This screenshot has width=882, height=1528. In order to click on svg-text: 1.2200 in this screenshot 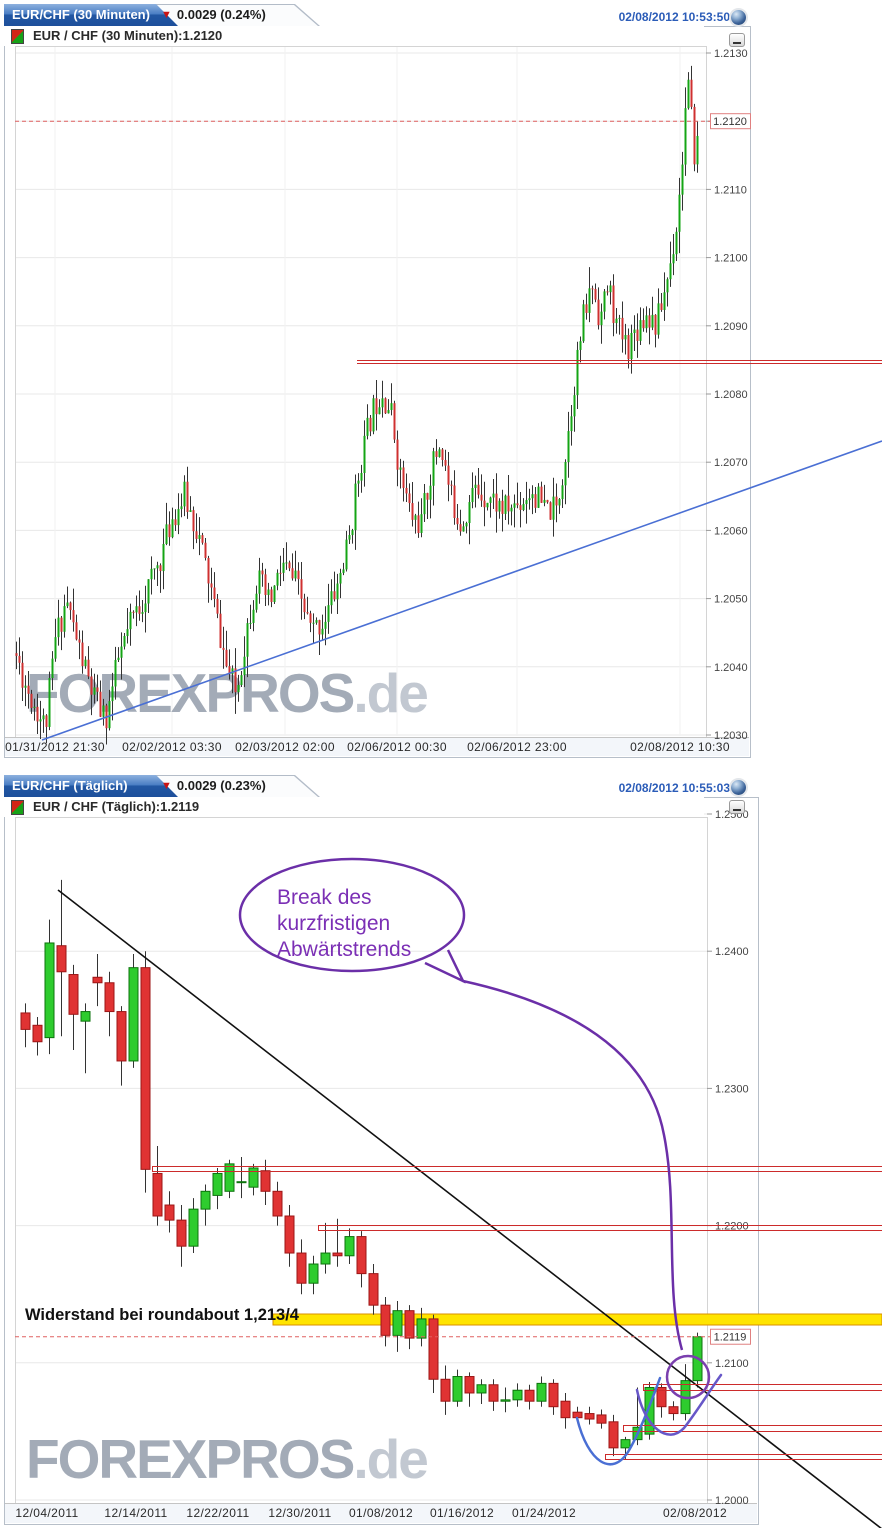, I will do `click(732, 1227)`.